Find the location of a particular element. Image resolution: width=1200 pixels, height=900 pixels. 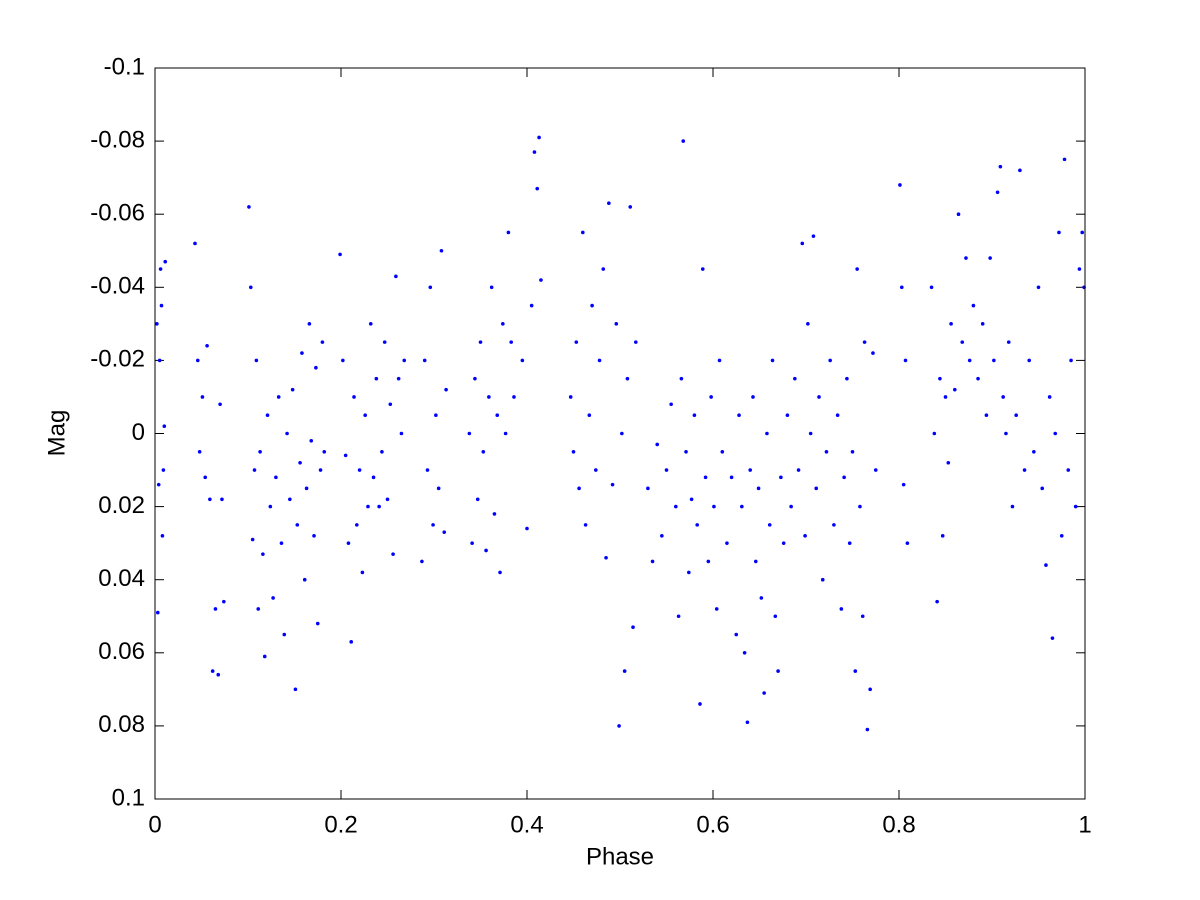

x-tick-label: 1 is located at coordinates (1084, 824).